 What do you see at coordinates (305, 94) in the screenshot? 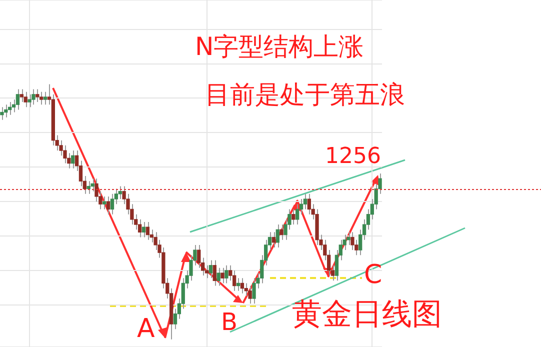
I see `chart-subtitle: 目前是处于第五浪` at bounding box center [305, 94].